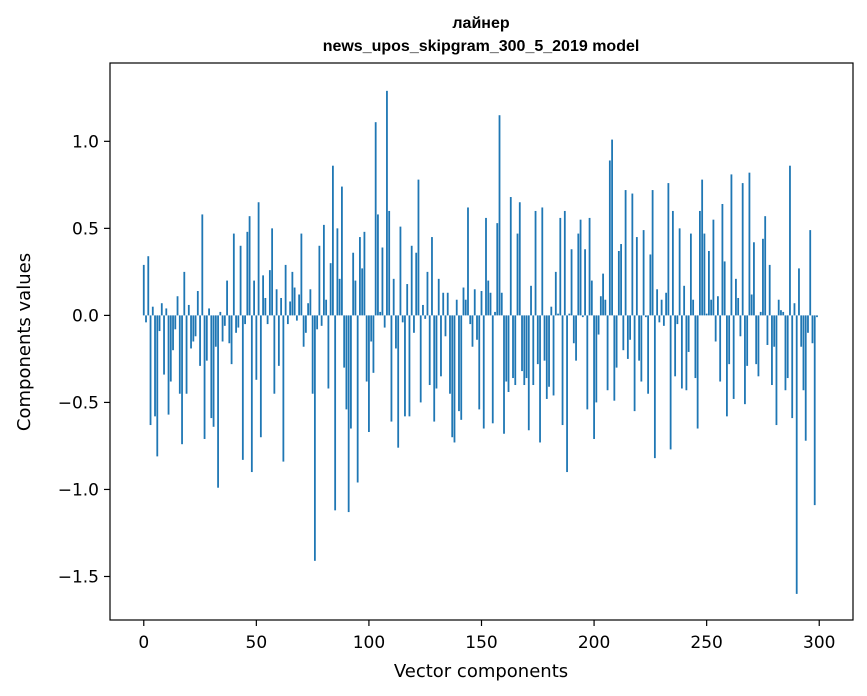 This screenshot has height=696, width=867. Describe the element at coordinates (486, 636) in the screenshot. I see `x-axis-ticks: 0 50 100 150 200 250 300` at that location.